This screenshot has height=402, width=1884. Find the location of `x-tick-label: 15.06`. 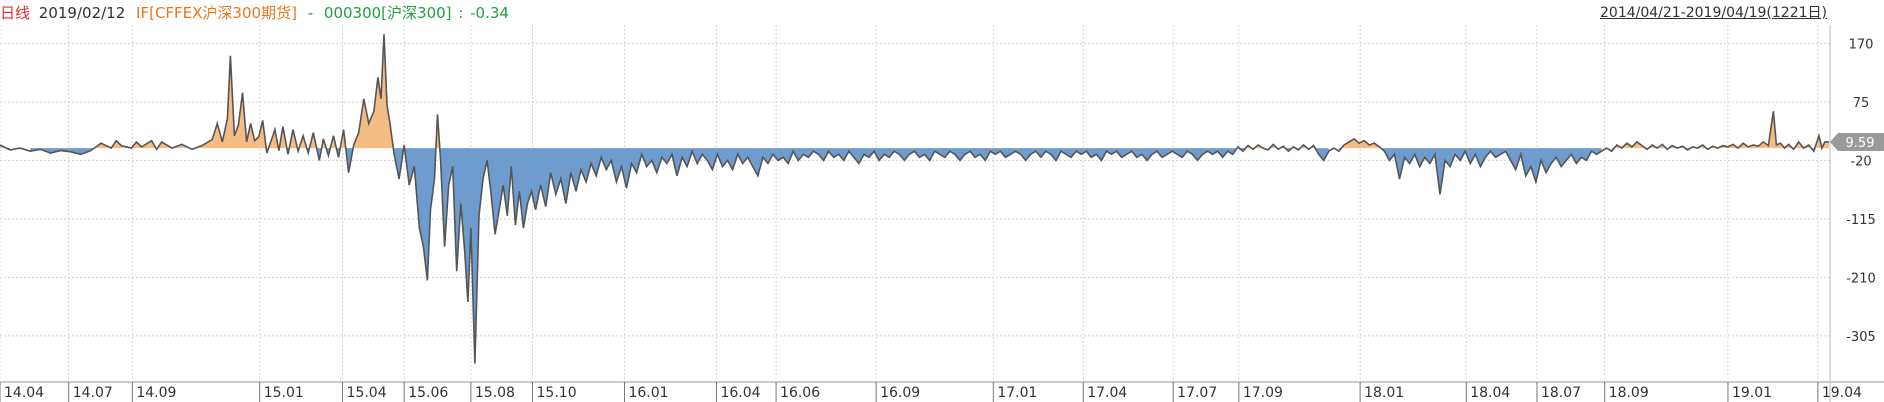

x-tick-label: 15.06 is located at coordinates (428, 393).